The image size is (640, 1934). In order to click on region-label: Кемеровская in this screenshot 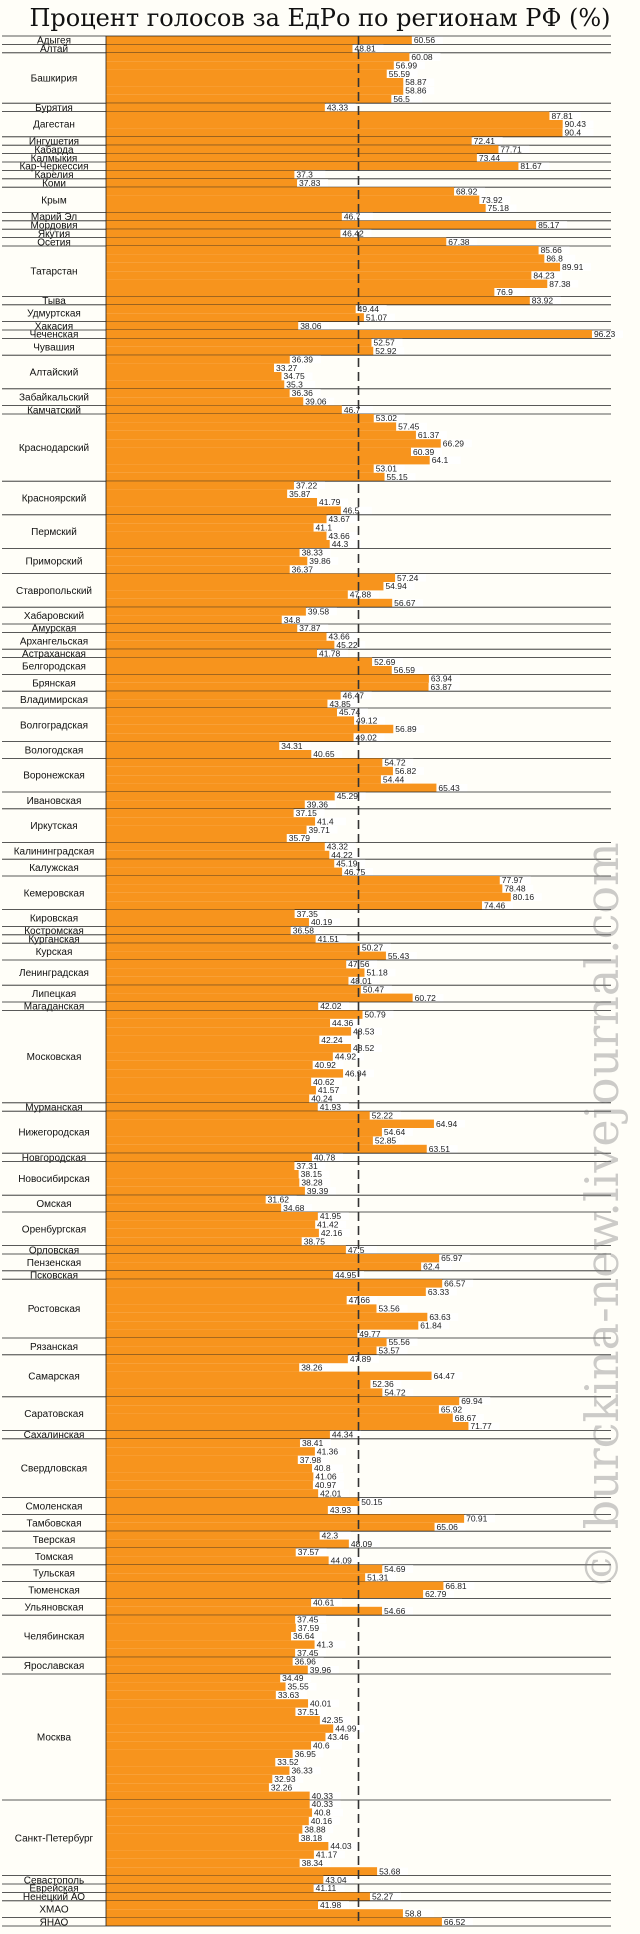, I will do `click(54, 893)`.